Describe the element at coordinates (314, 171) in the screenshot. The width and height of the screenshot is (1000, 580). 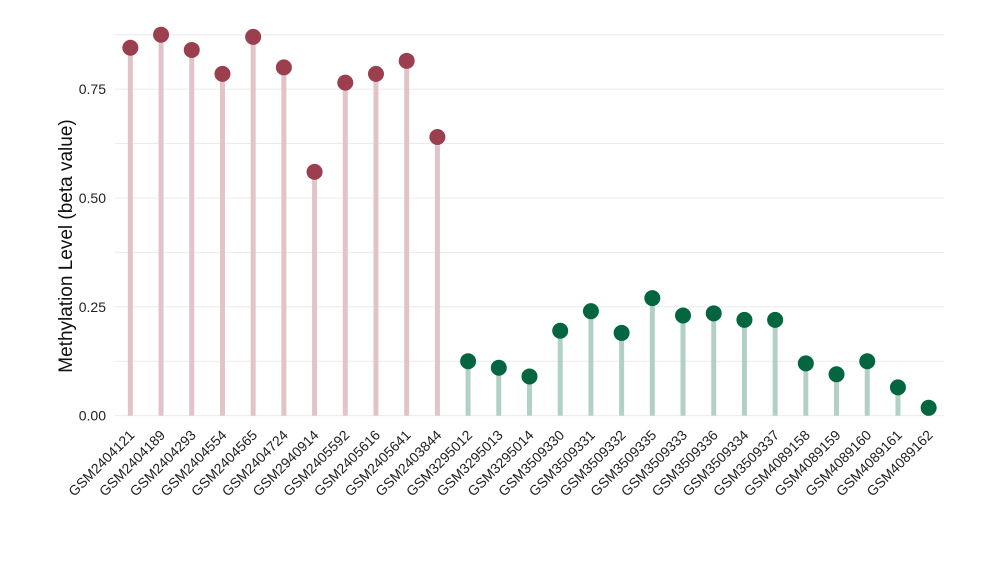
I see `point-GSM2940914` at that location.